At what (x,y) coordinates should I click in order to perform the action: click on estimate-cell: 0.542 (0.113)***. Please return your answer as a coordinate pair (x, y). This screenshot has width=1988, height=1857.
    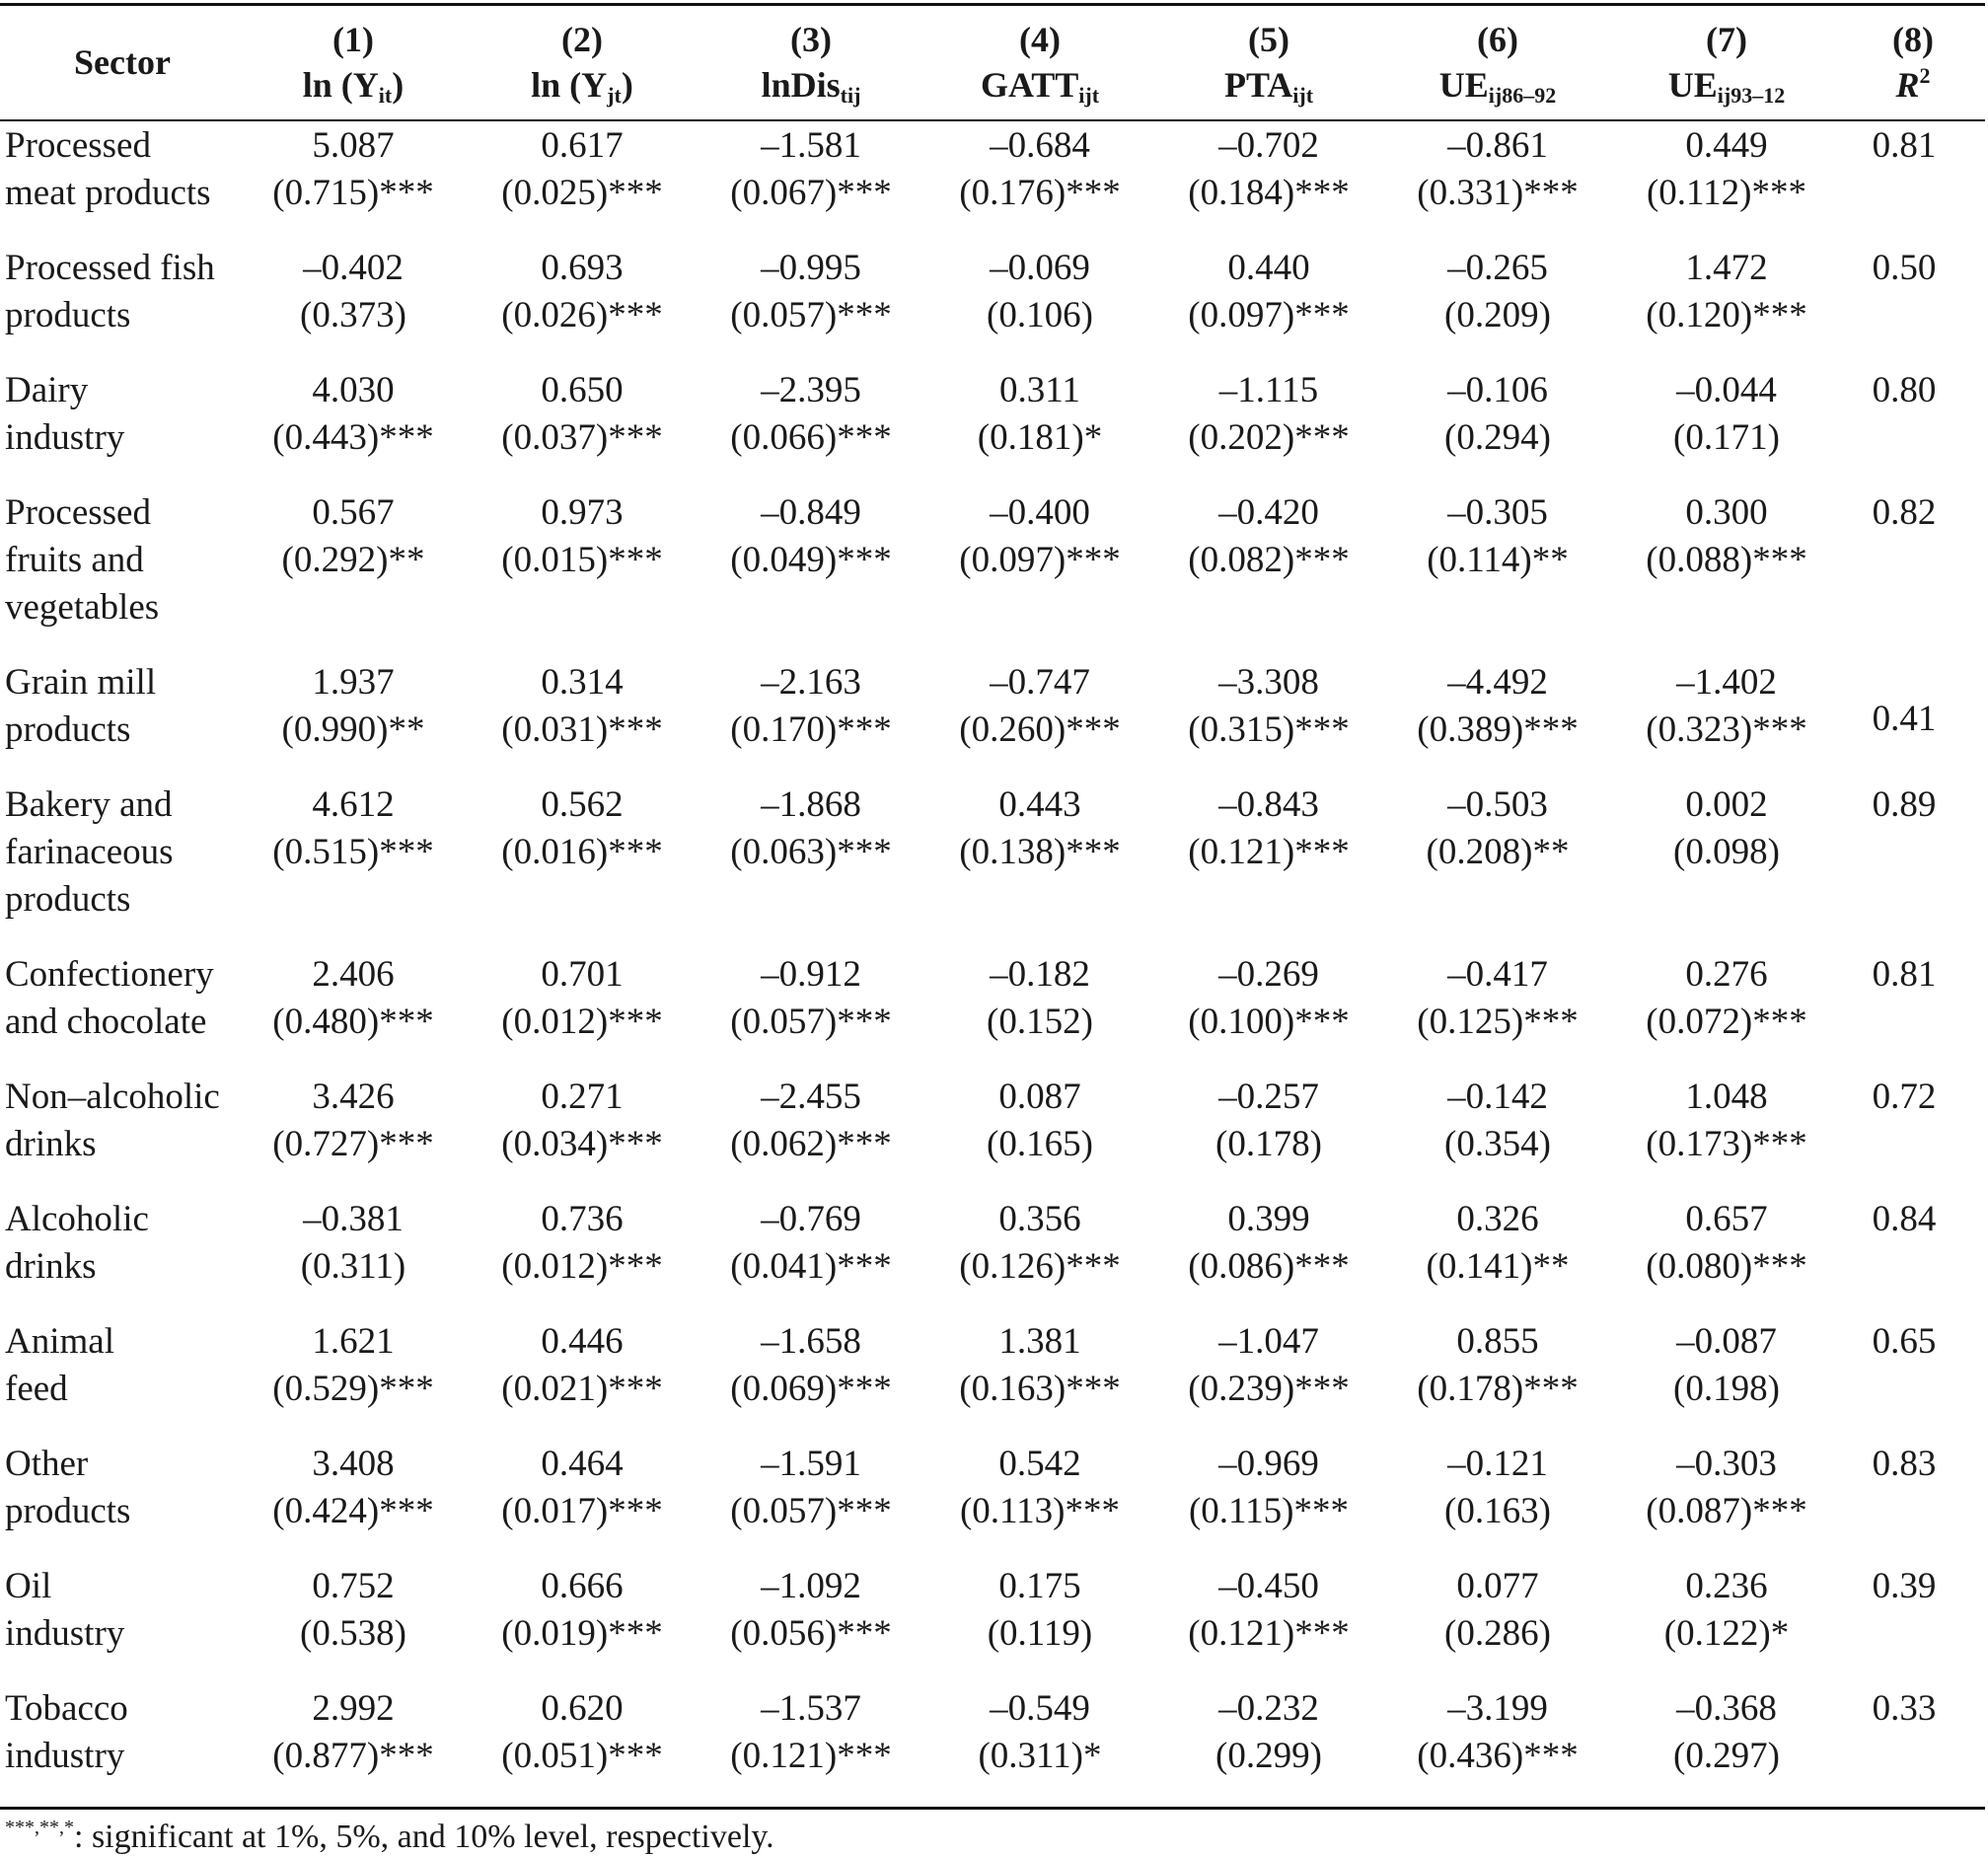
    Looking at the image, I should click on (1039, 1501).